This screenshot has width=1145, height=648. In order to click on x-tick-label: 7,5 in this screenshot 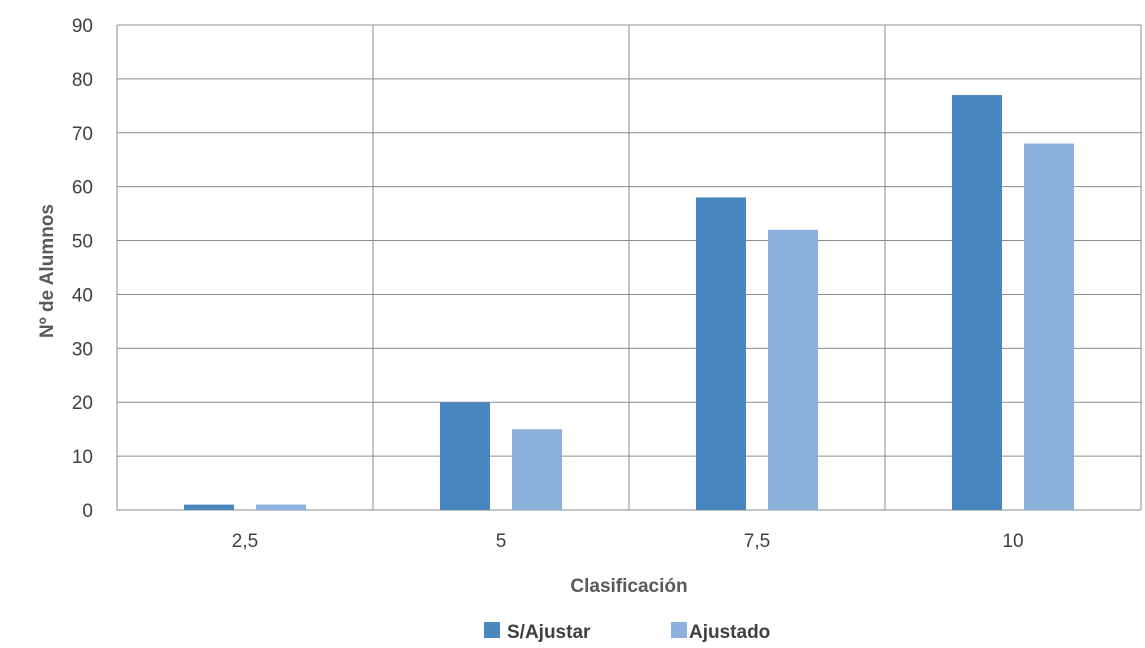, I will do `click(757, 541)`.